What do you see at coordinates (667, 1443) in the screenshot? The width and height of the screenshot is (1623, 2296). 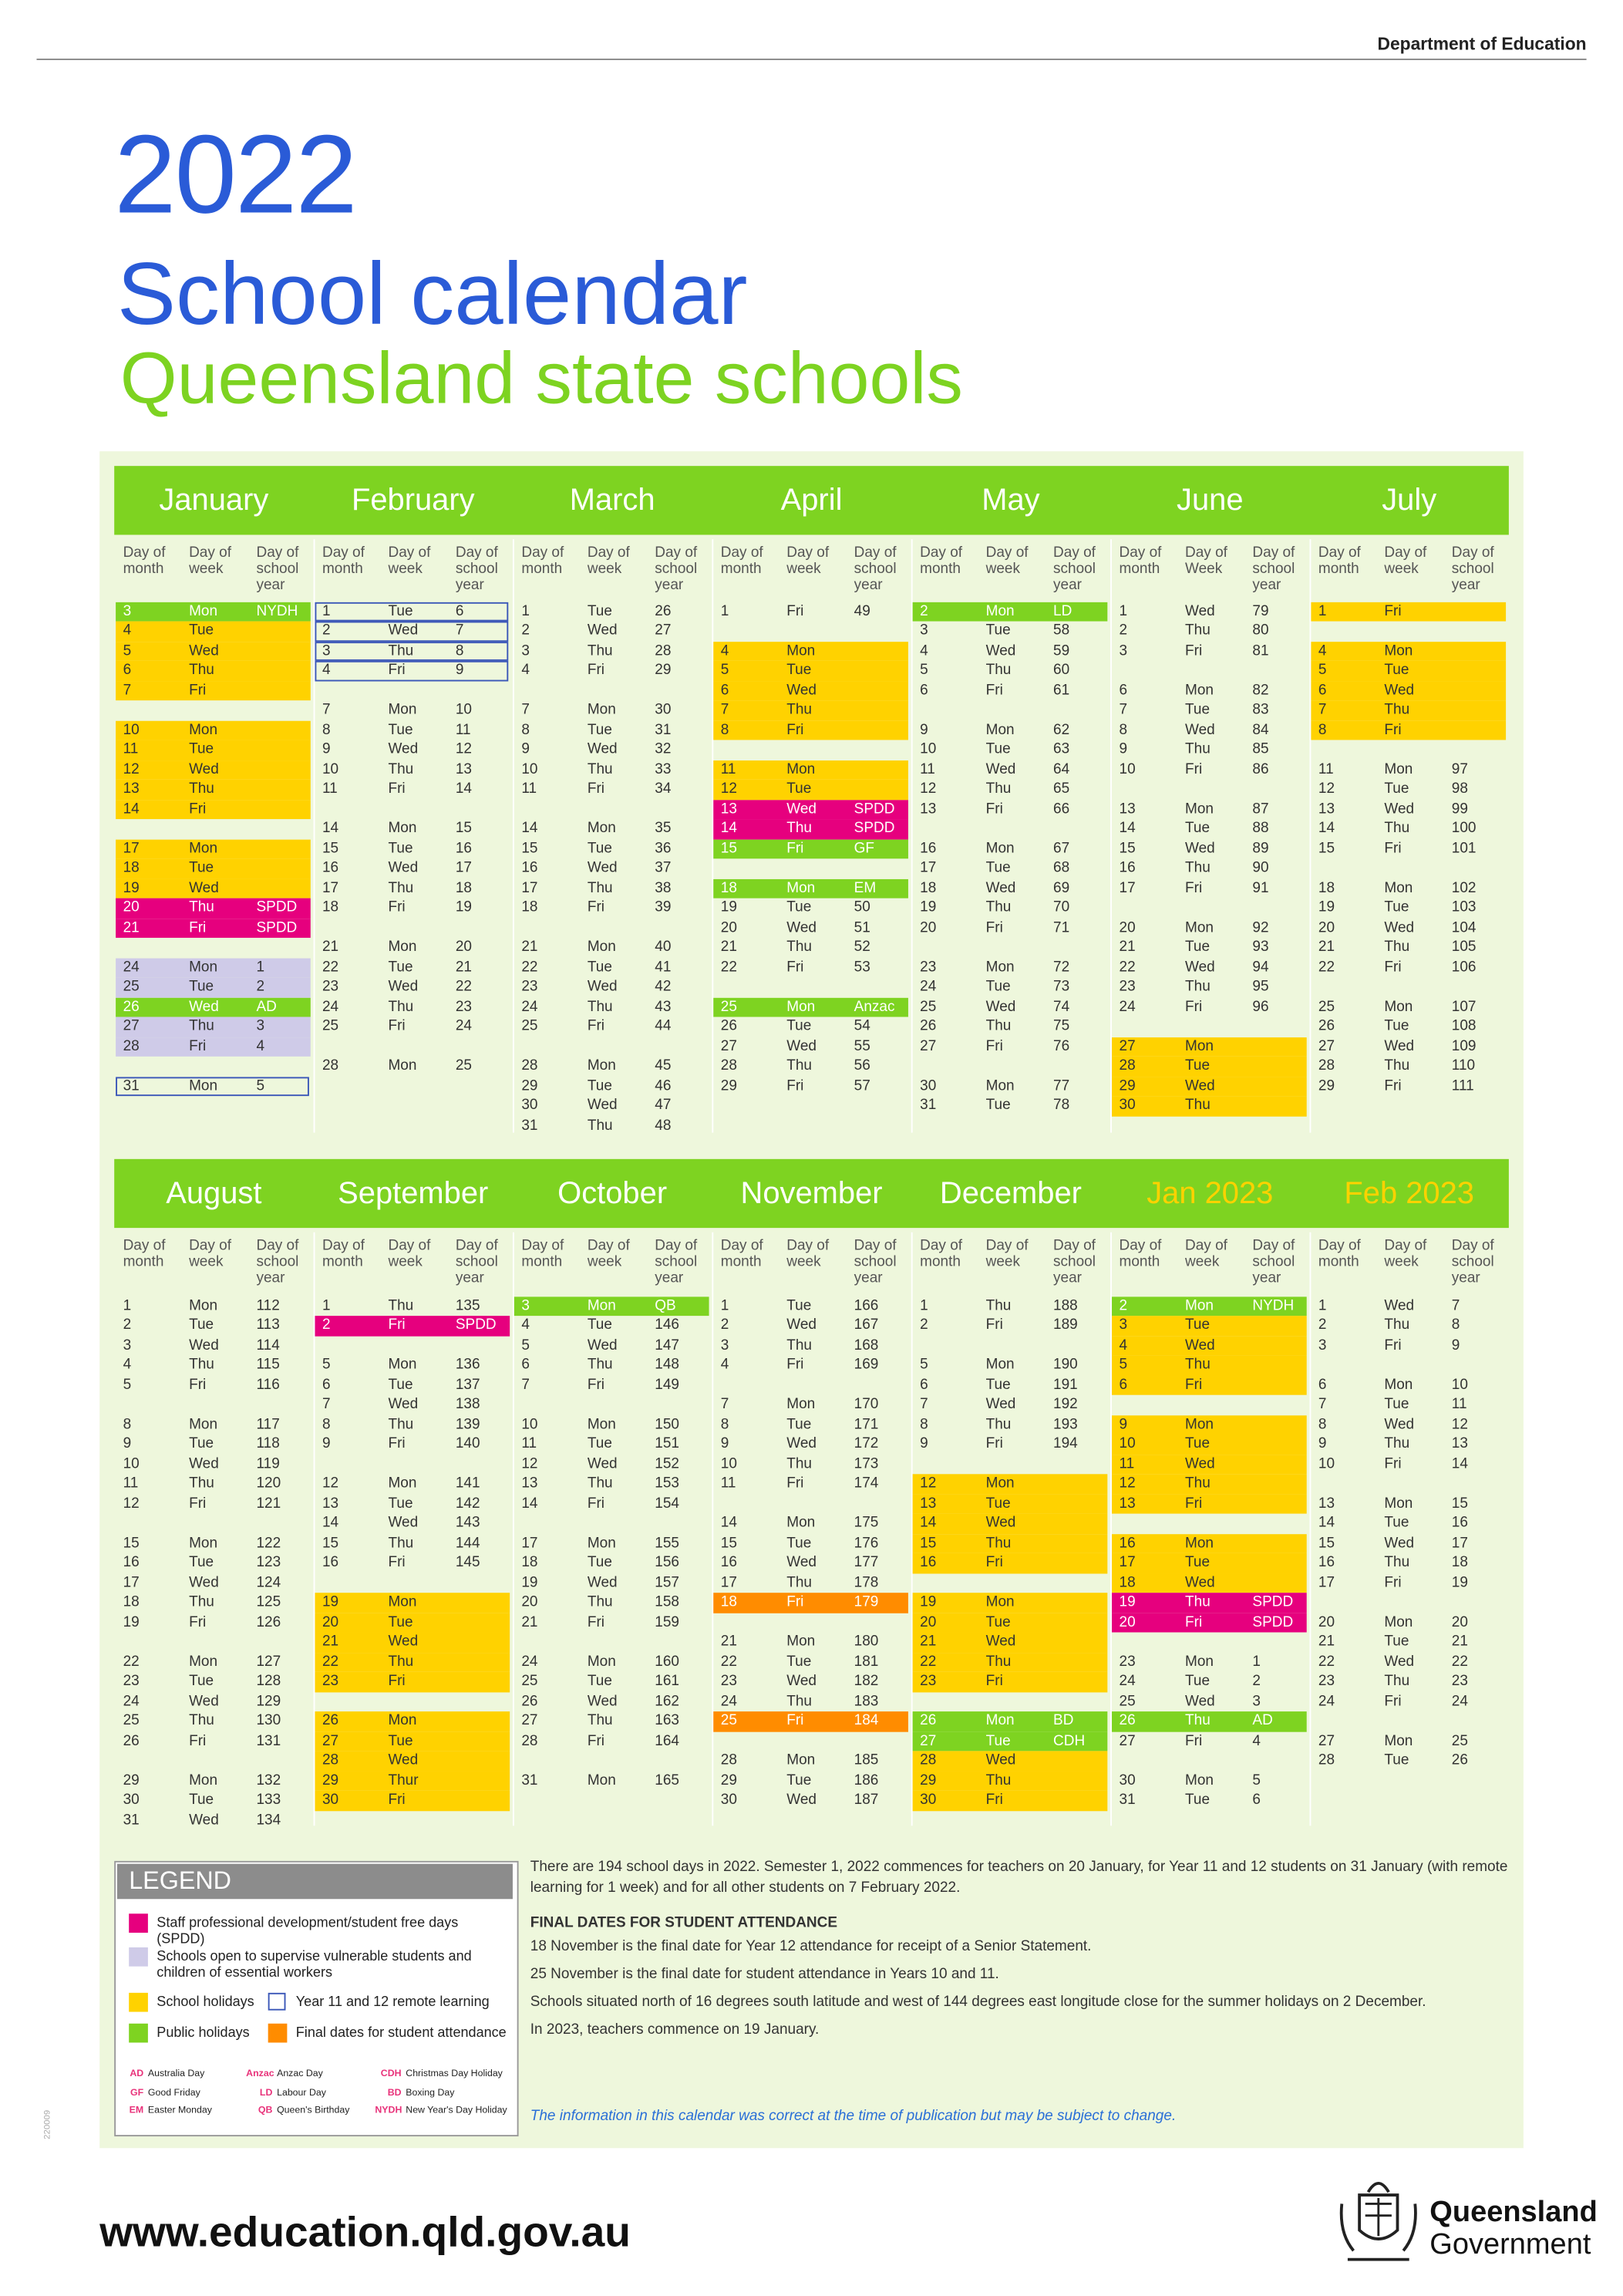 I see `school-day: 151` at bounding box center [667, 1443].